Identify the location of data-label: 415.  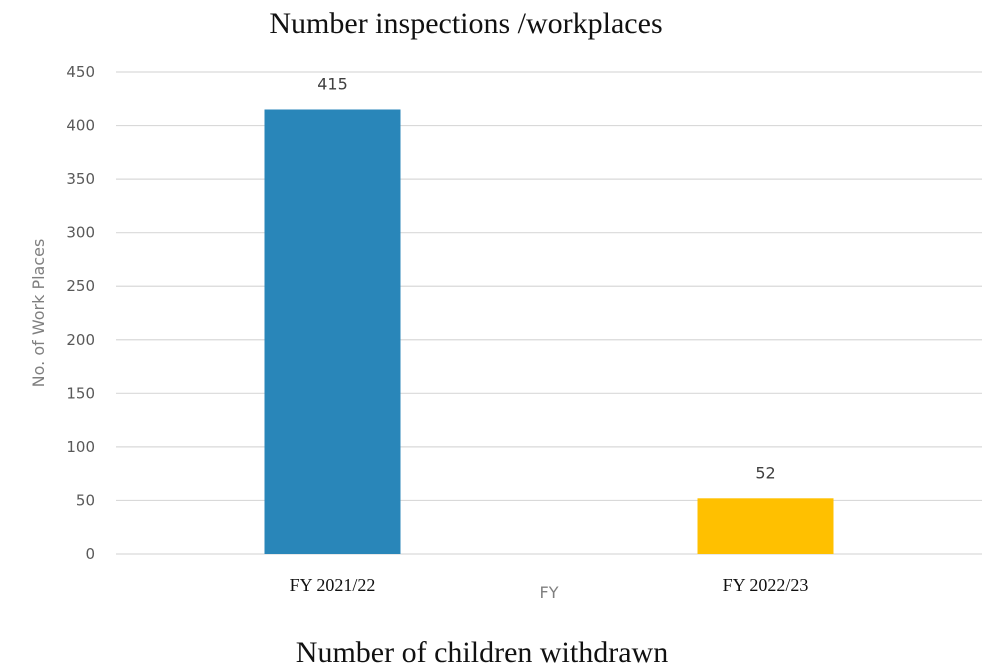
(332, 83).